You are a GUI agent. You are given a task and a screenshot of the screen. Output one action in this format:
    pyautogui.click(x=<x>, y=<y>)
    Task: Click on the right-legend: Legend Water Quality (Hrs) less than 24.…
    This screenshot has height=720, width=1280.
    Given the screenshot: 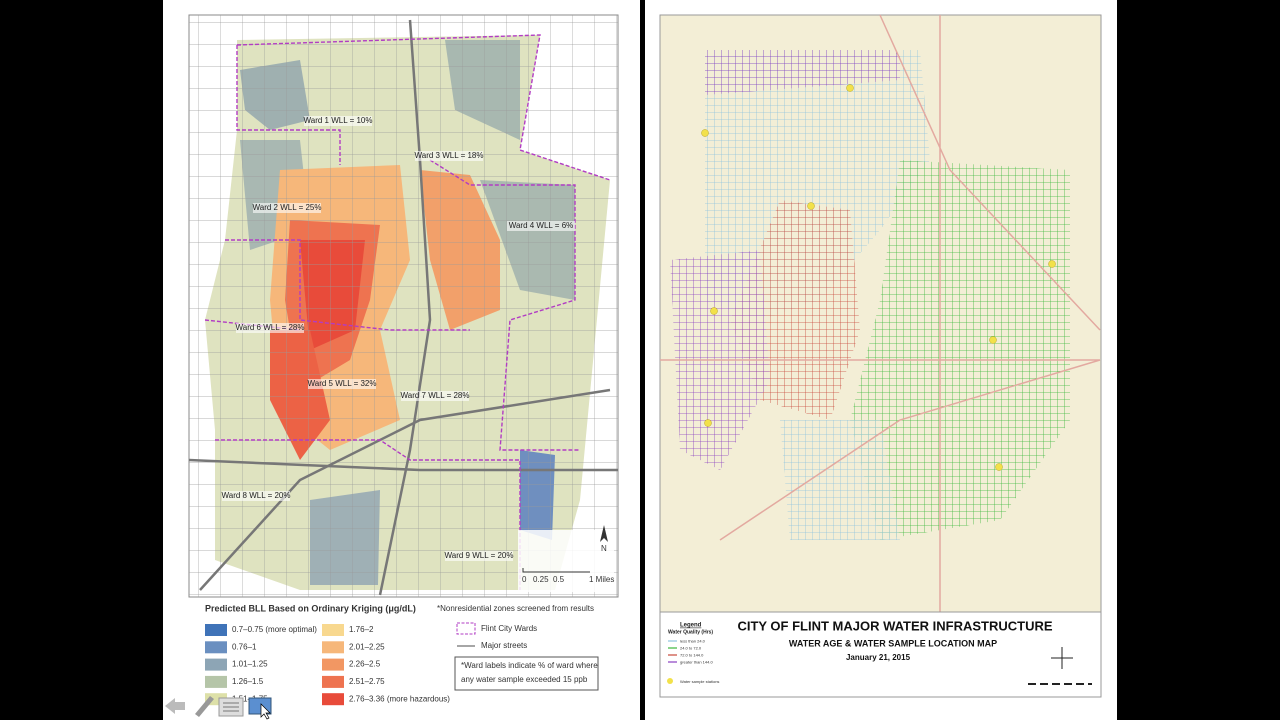 What is the action you would take?
    pyautogui.click(x=880, y=654)
    